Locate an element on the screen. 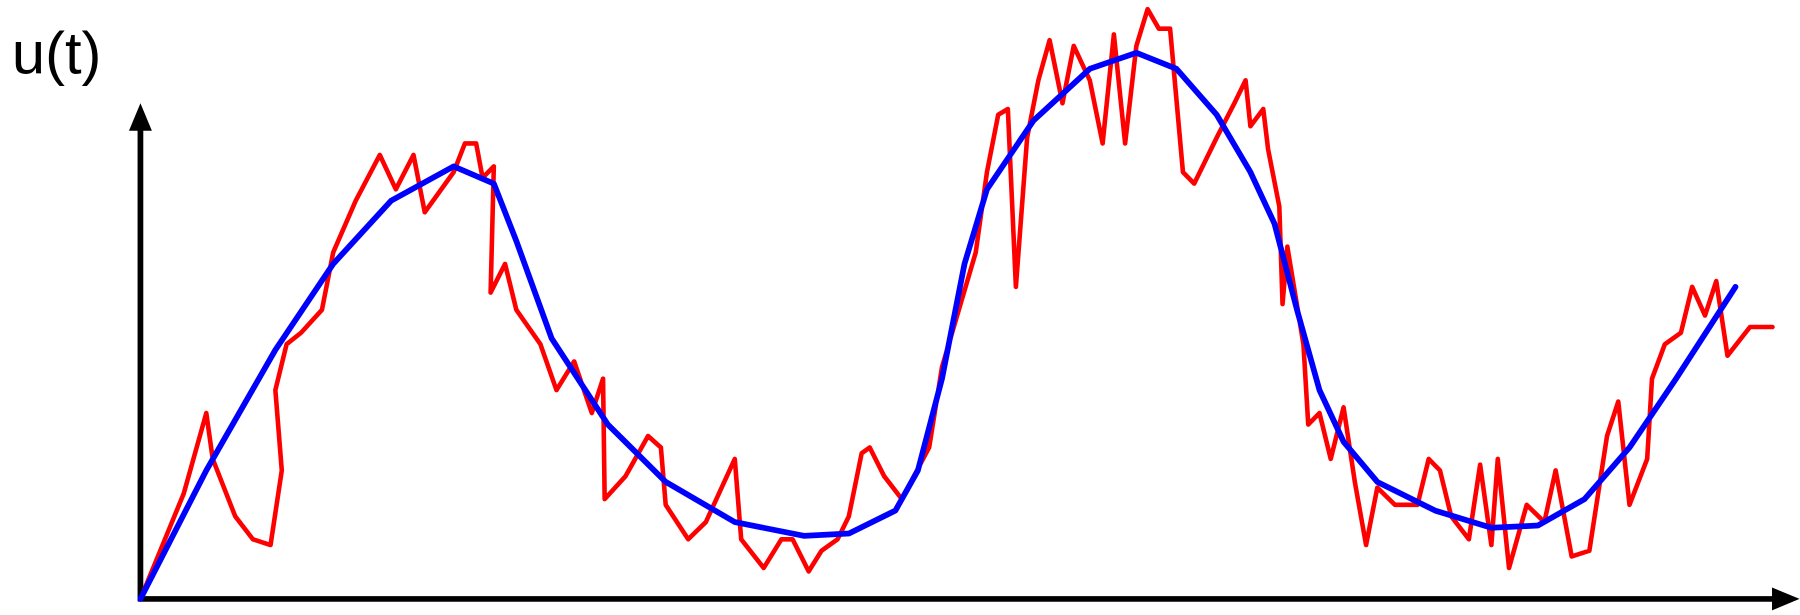 This screenshot has width=1800, height=615. y-axis-arrow is located at coordinates (140, 117).